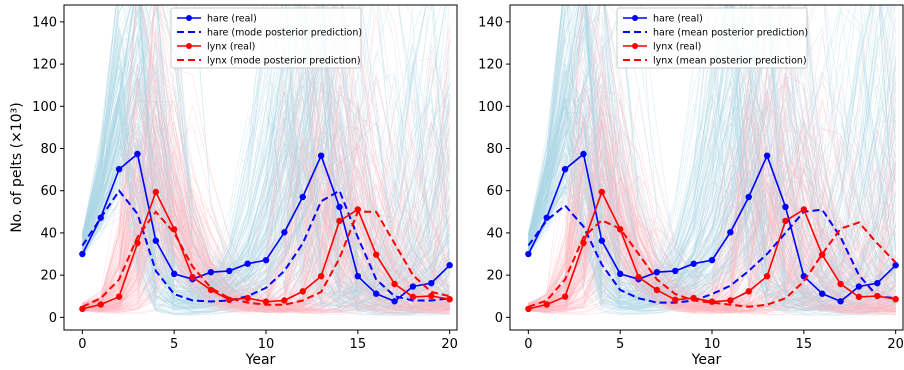  What do you see at coordinates (260, 360) in the screenshot?
I see `x-axis-label: Year` at bounding box center [260, 360].